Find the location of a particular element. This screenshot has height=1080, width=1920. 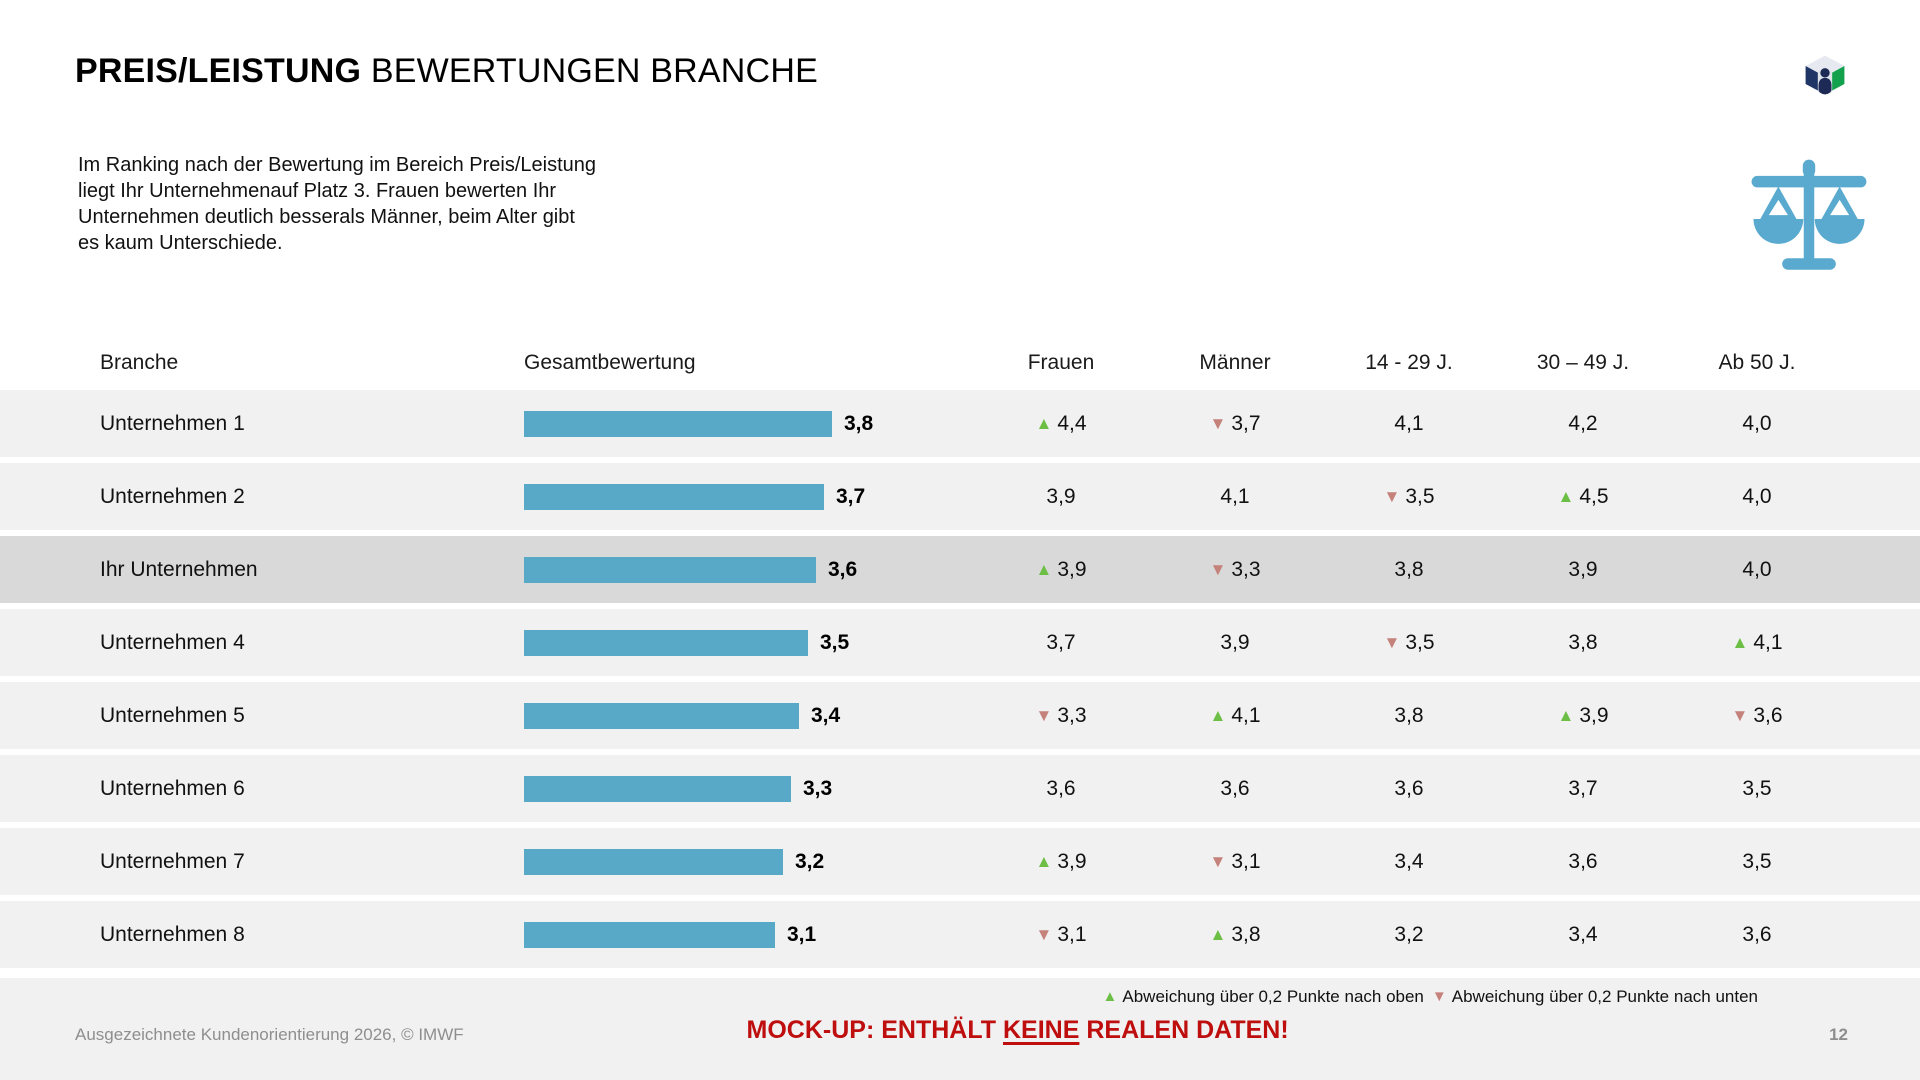

cell-maenner: 4,1 is located at coordinates (1235, 497).